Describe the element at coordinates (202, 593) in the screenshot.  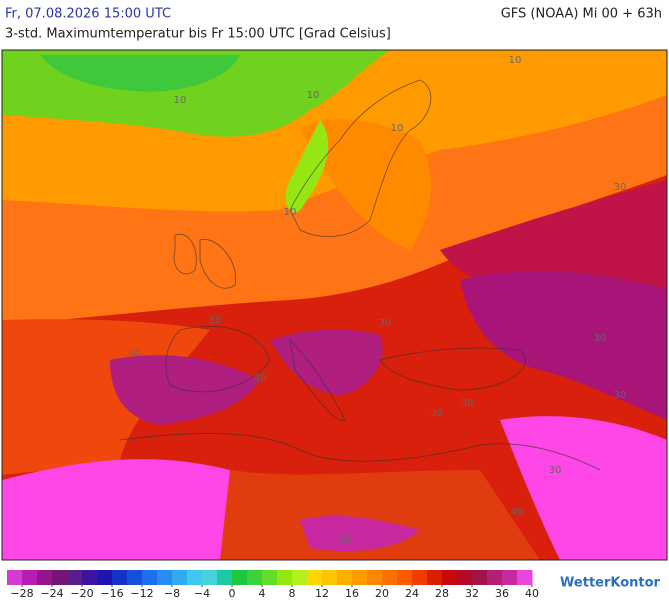
I see `legend-tick-label: −4` at that location.